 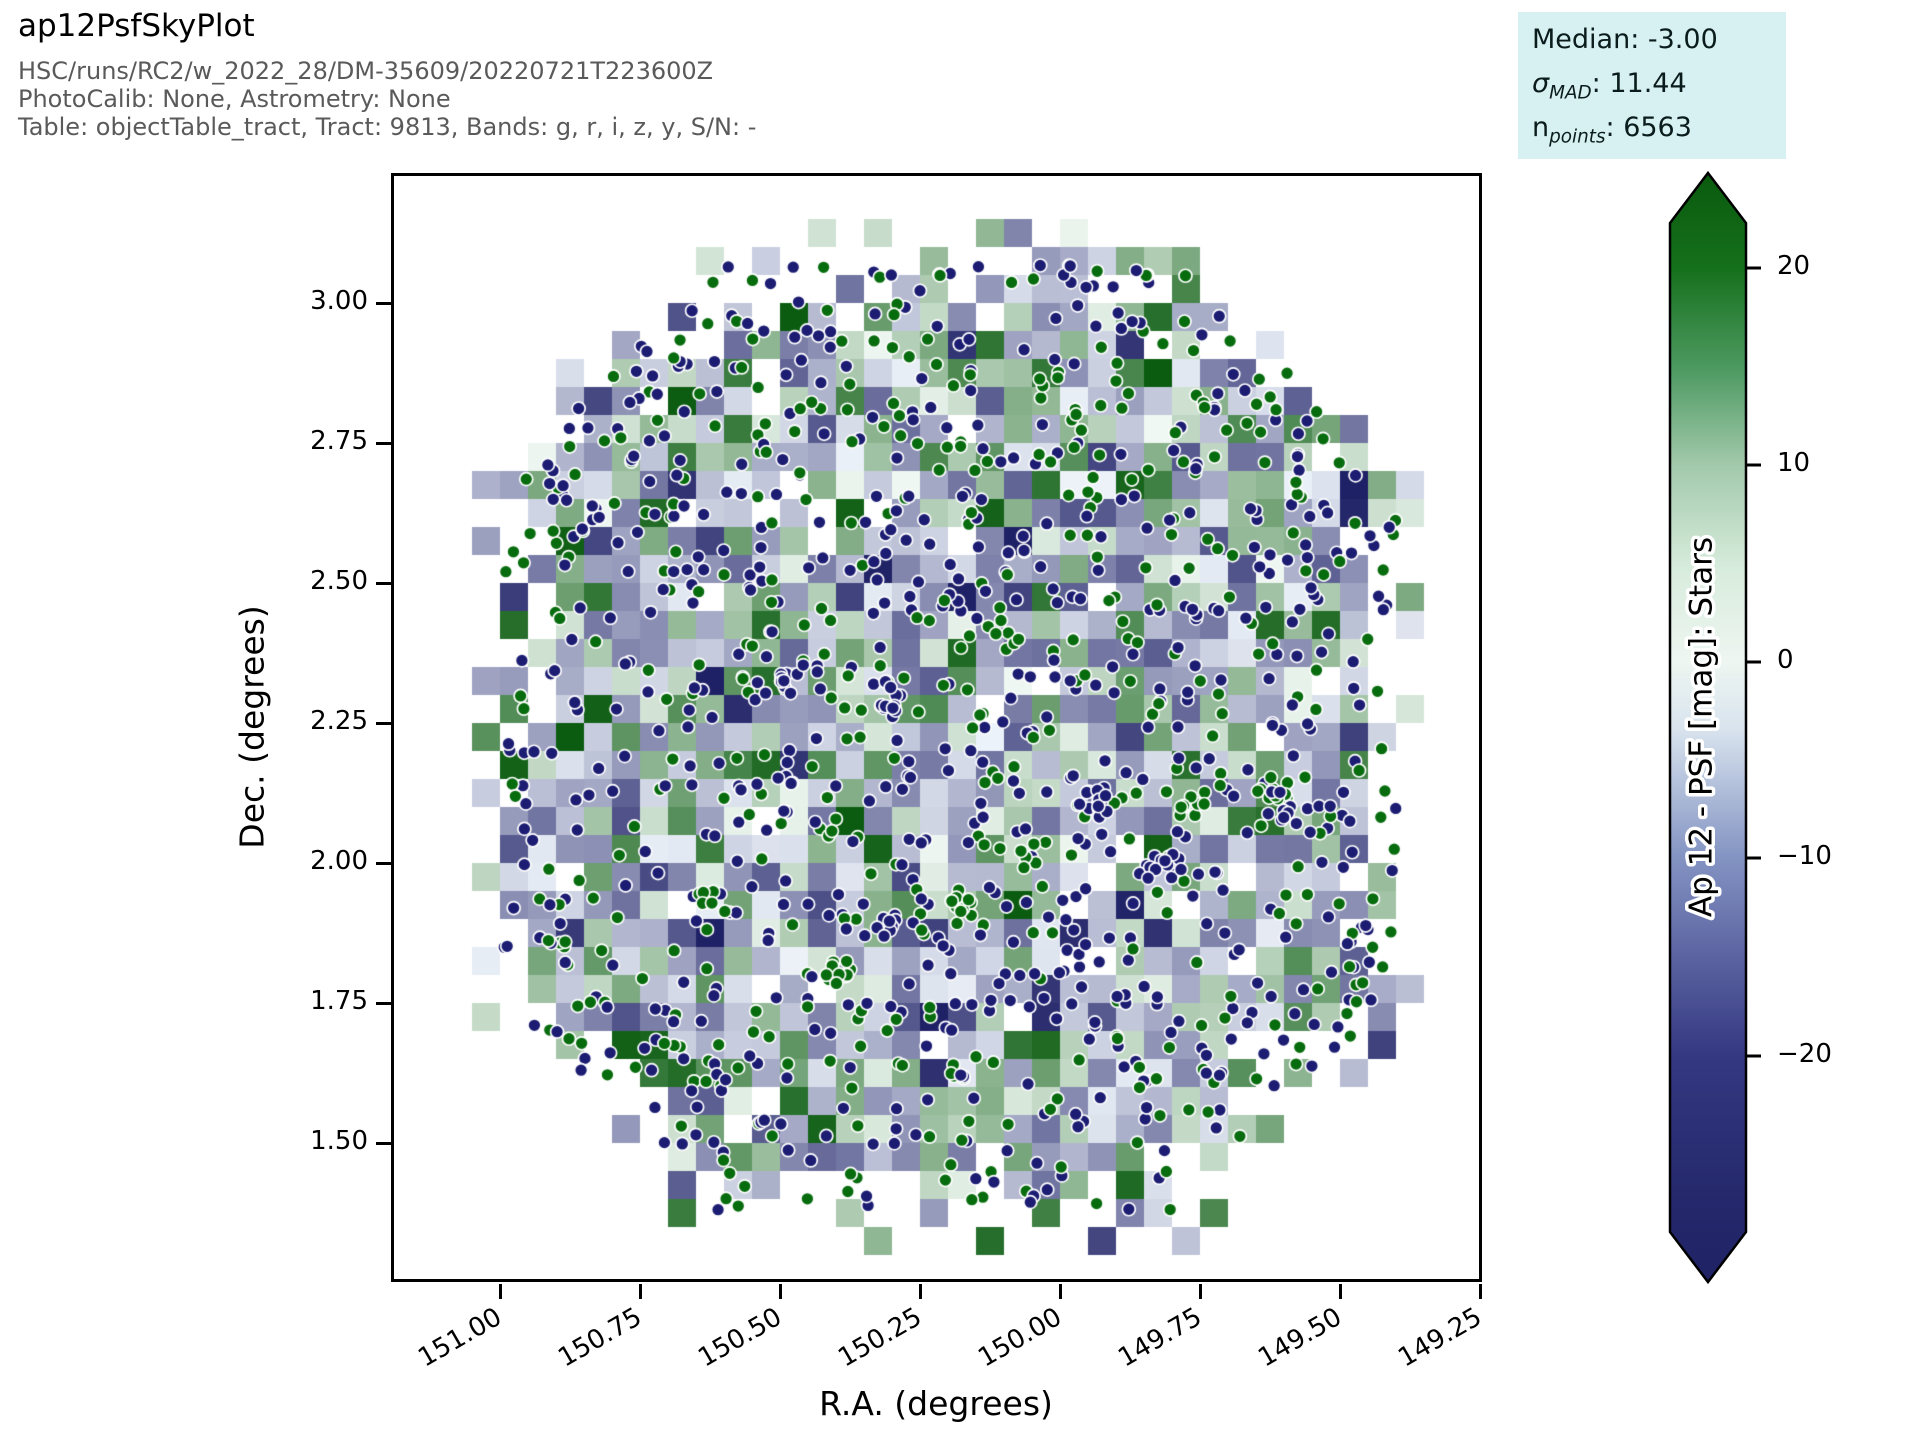 What do you see at coordinates (1612, 130) in the screenshot?
I see `stat-n-points: npoints: 6563` at bounding box center [1612, 130].